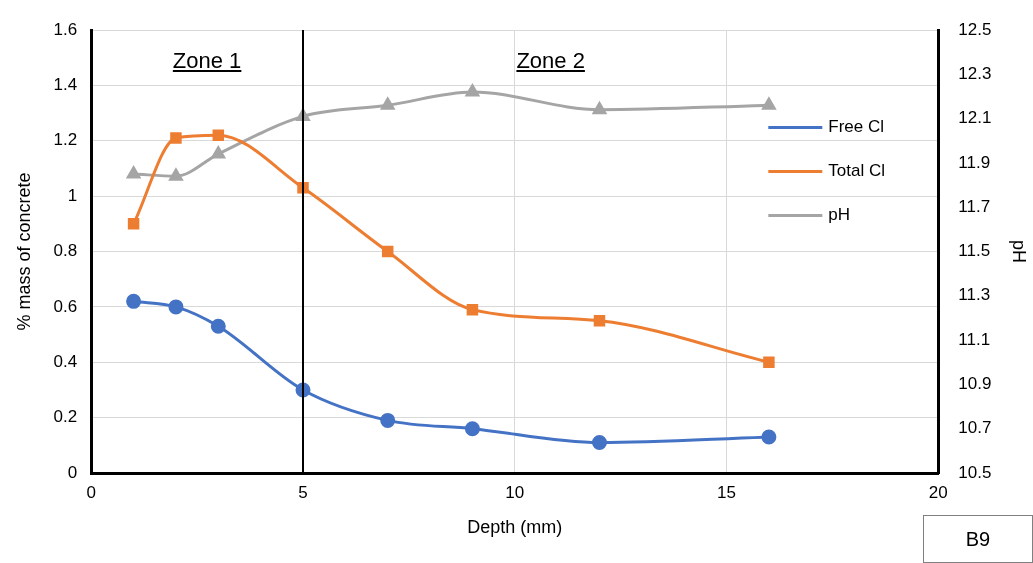 The image size is (1033, 563). Describe the element at coordinates (303, 492) in the screenshot. I see `x-tick-label: 5` at that location.